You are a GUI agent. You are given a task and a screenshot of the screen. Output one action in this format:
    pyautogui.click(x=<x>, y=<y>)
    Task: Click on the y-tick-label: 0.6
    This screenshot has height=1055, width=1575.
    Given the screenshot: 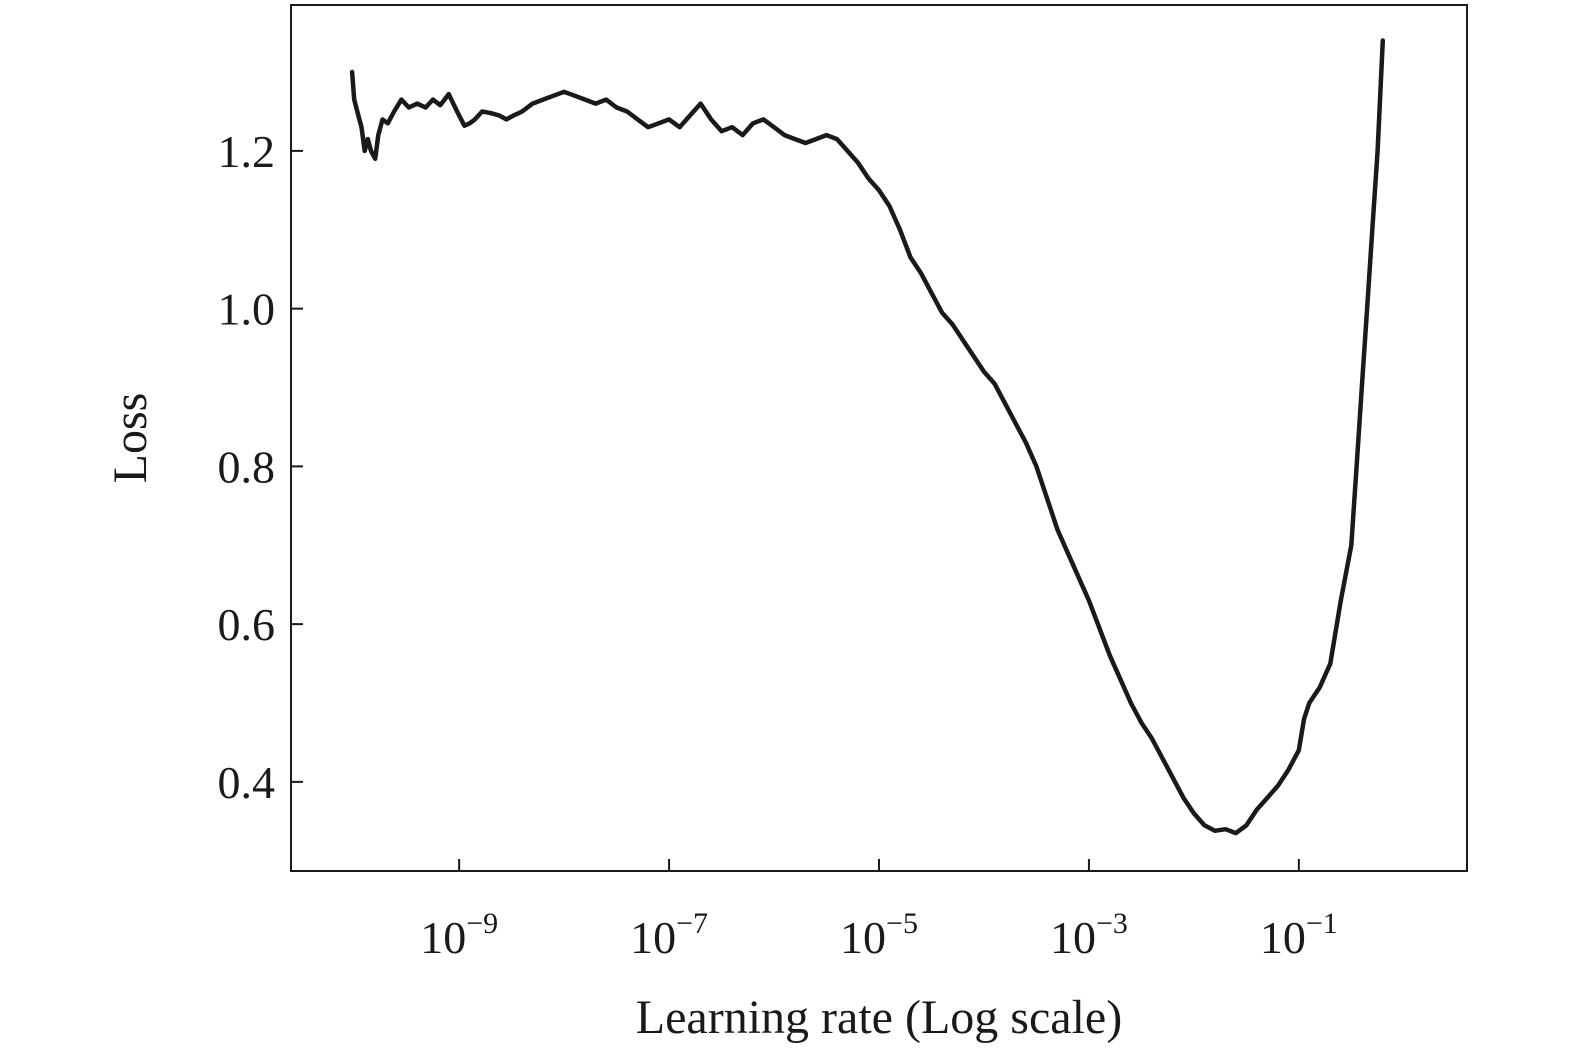 What is the action you would take?
    pyautogui.click(x=247, y=624)
    